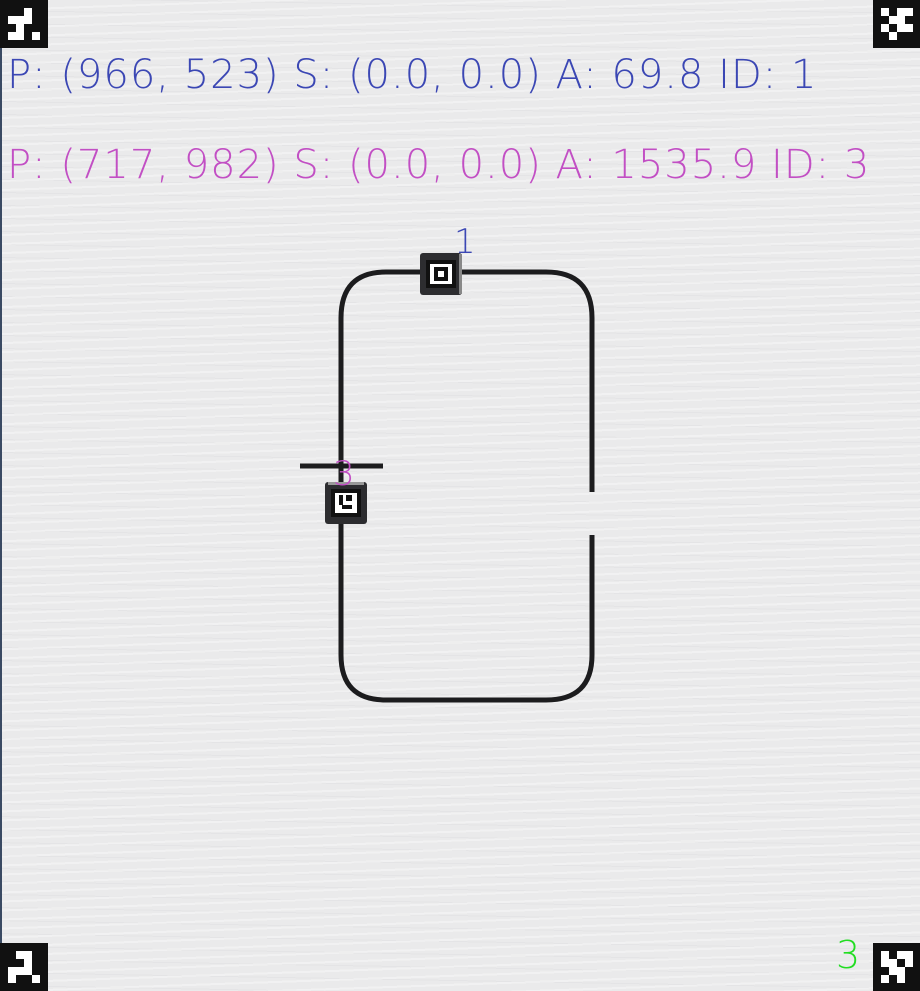 The height and width of the screenshot is (991, 920). I want to click on detected-count-label: 3, so click(848, 955).